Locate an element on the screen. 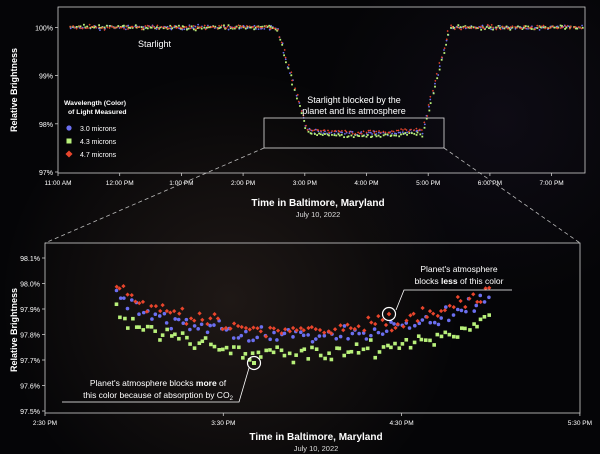 The height and width of the screenshot is (454, 600). bottom-data-points is located at coordinates (303, 324).